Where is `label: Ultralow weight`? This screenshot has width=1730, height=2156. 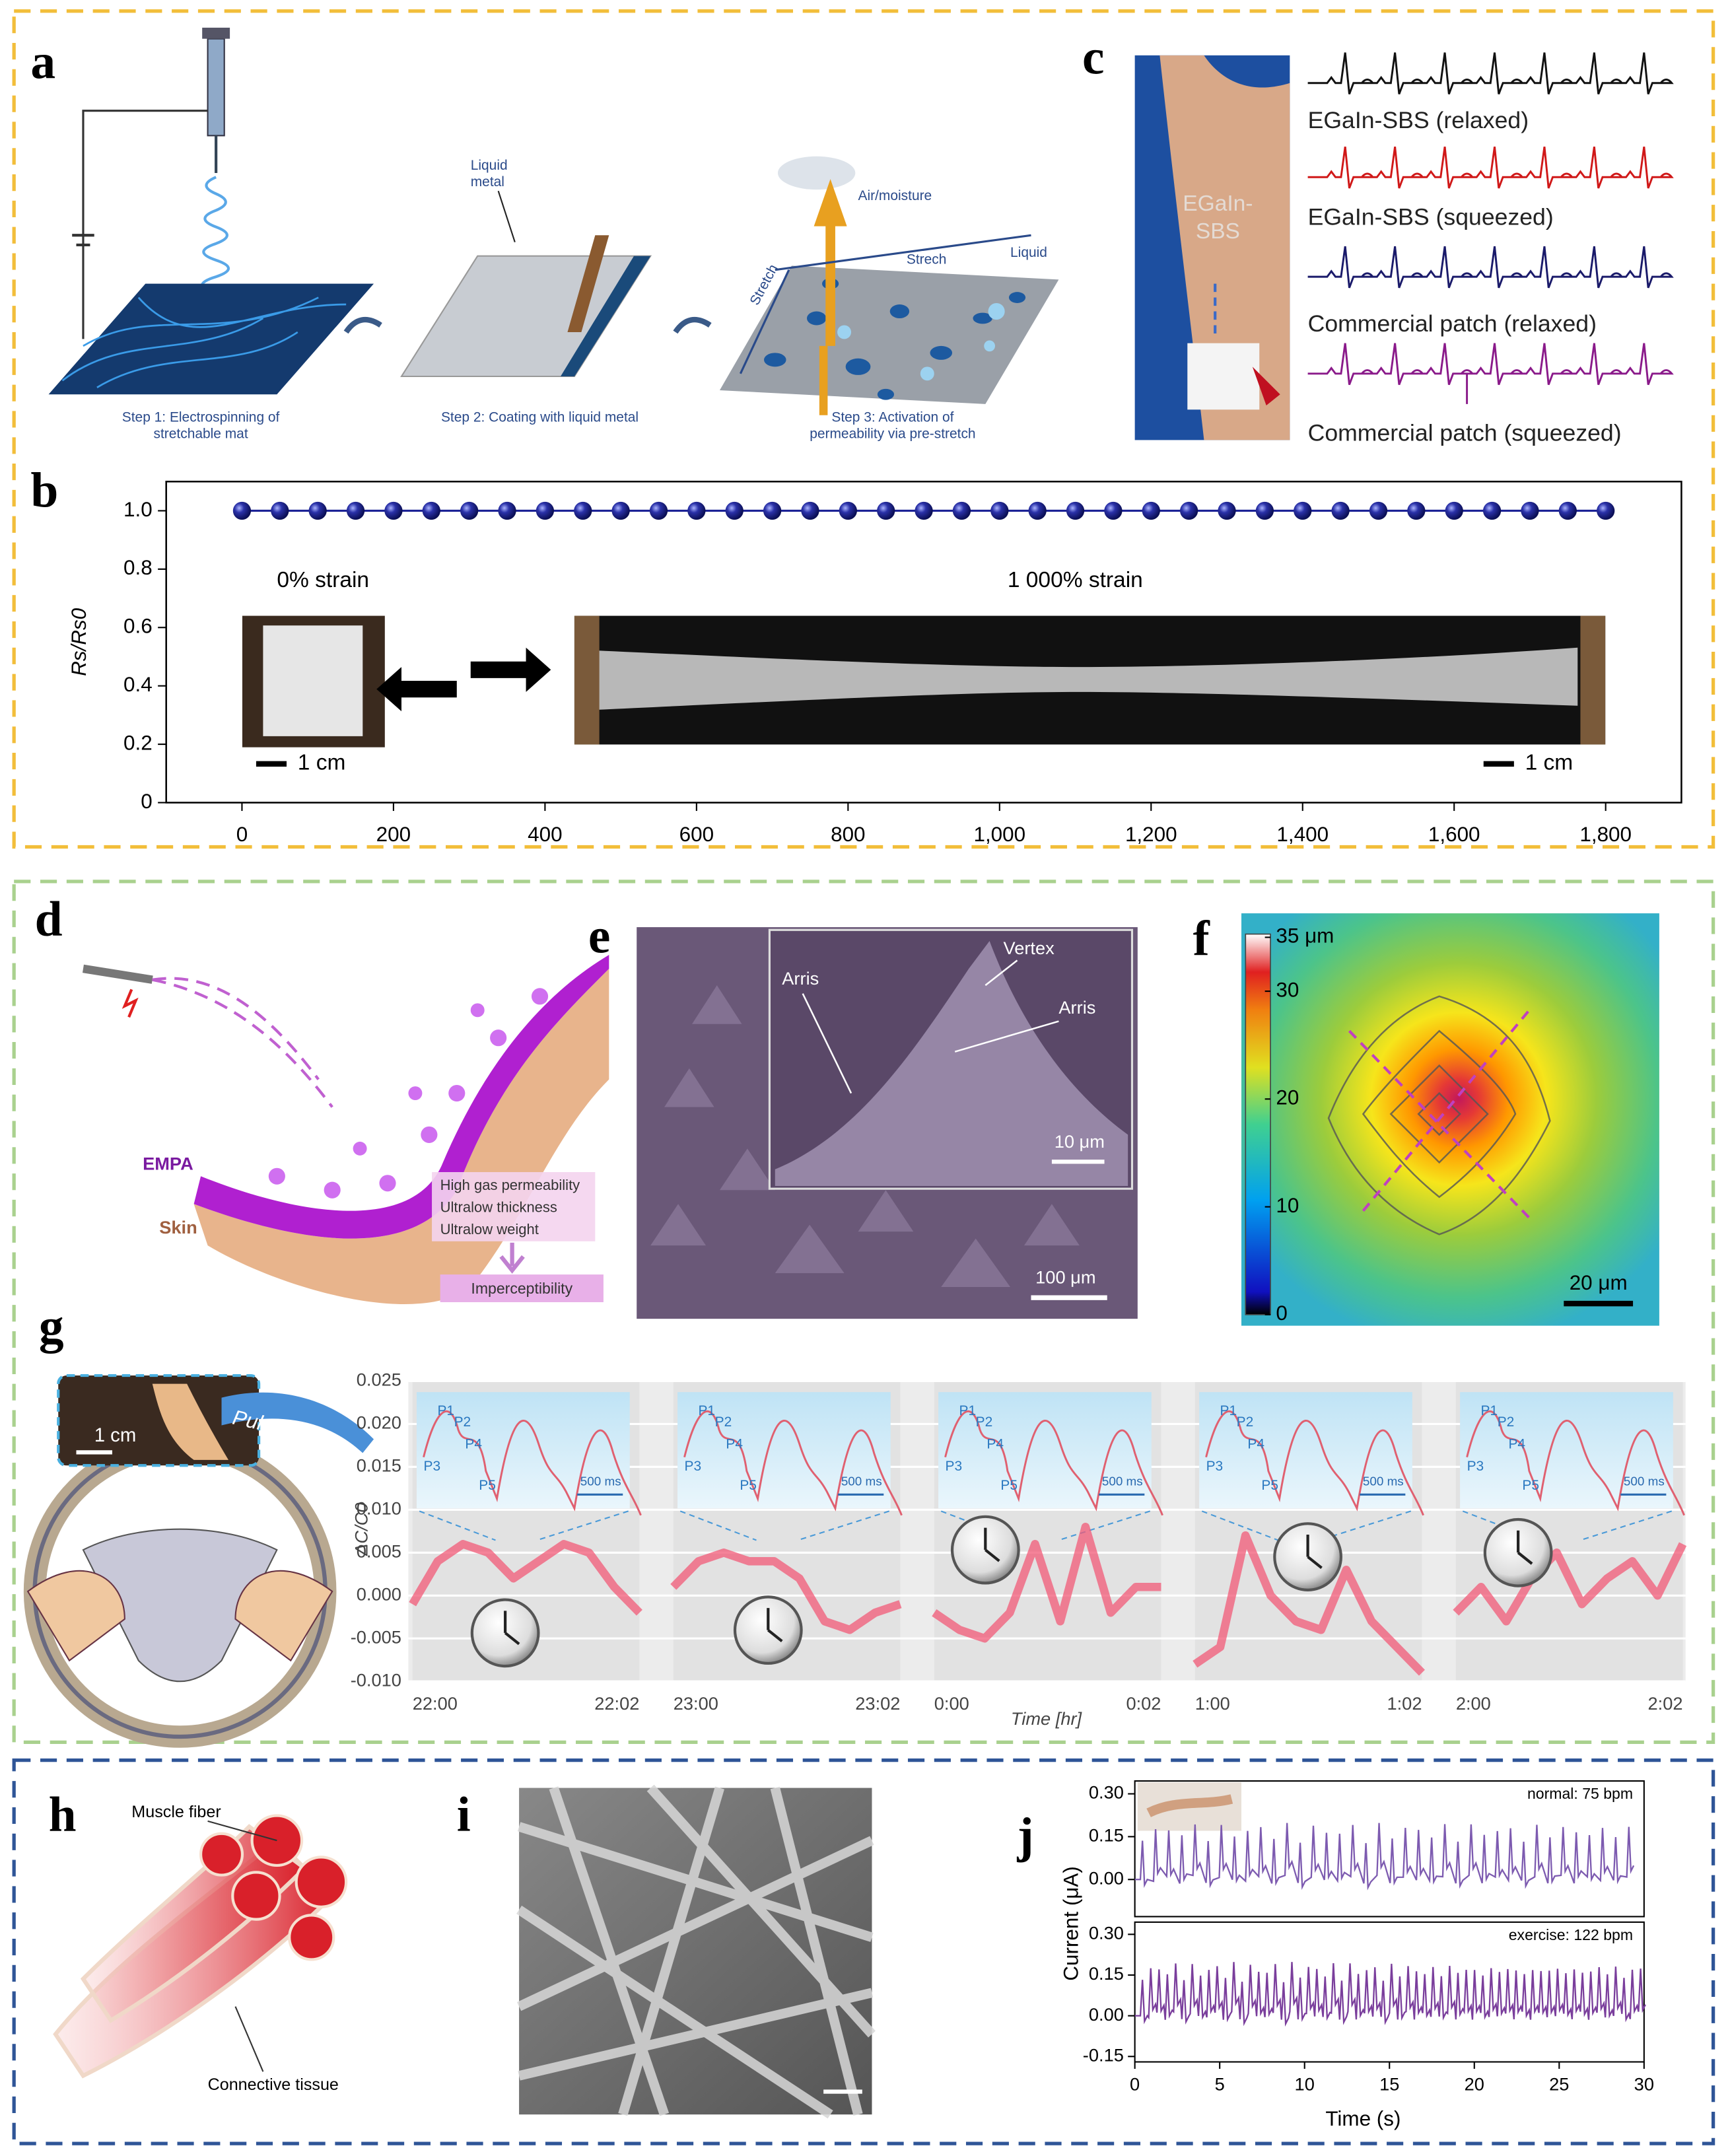 label: Ultralow weight is located at coordinates (490, 1229).